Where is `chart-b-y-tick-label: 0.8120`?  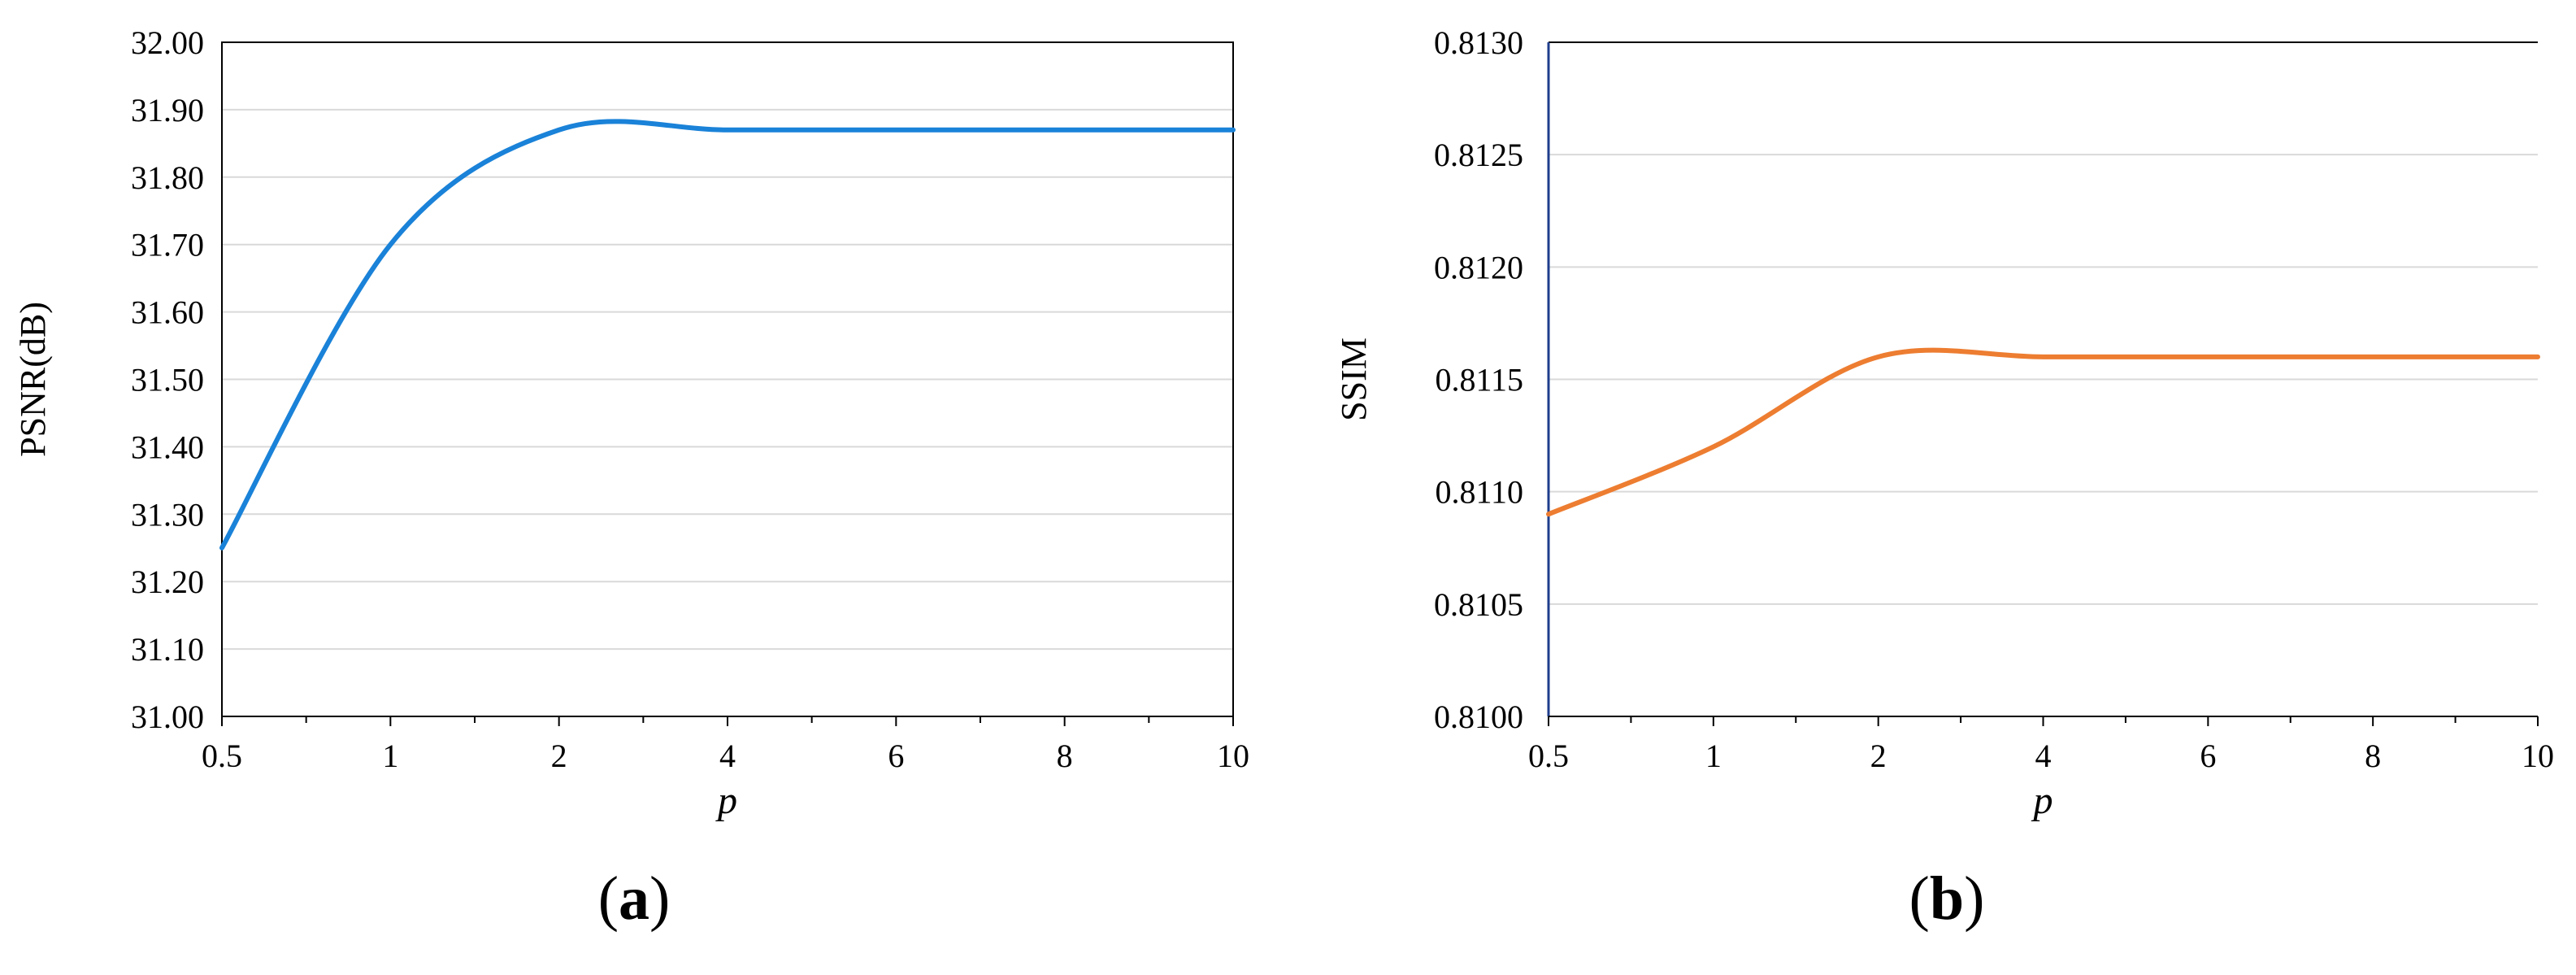 chart-b-y-tick-label: 0.8120 is located at coordinates (1478, 267).